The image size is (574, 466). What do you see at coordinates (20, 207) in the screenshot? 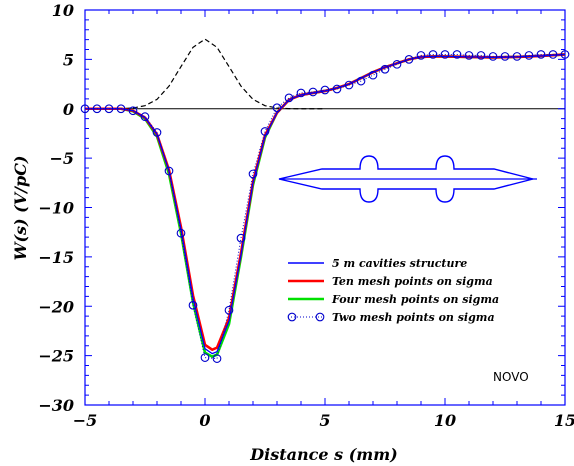
I see `y-axis-title: W(s) (V/pC)` at bounding box center [20, 207].